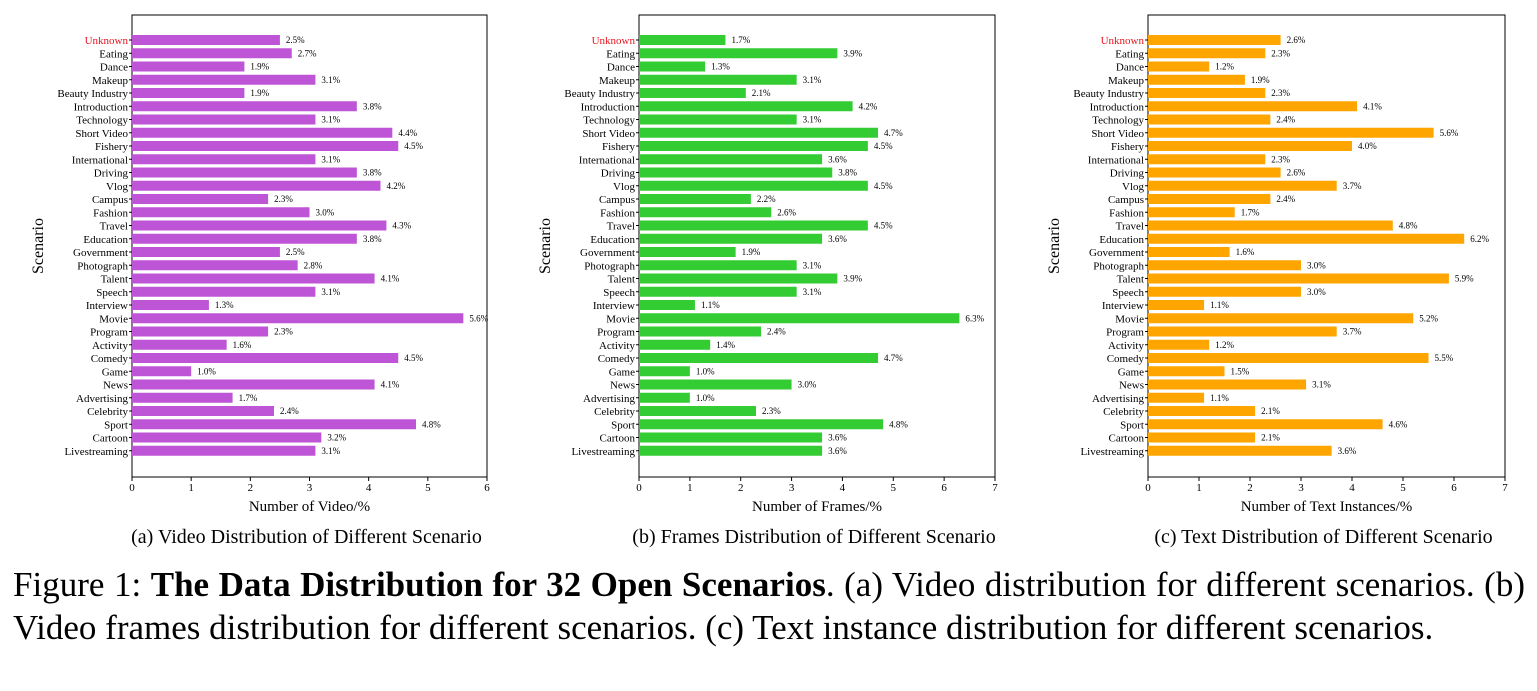 The height and width of the screenshot is (691, 1537). What do you see at coordinates (766, 199) in the screenshot?
I see `value-label: 2.2%` at bounding box center [766, 199].